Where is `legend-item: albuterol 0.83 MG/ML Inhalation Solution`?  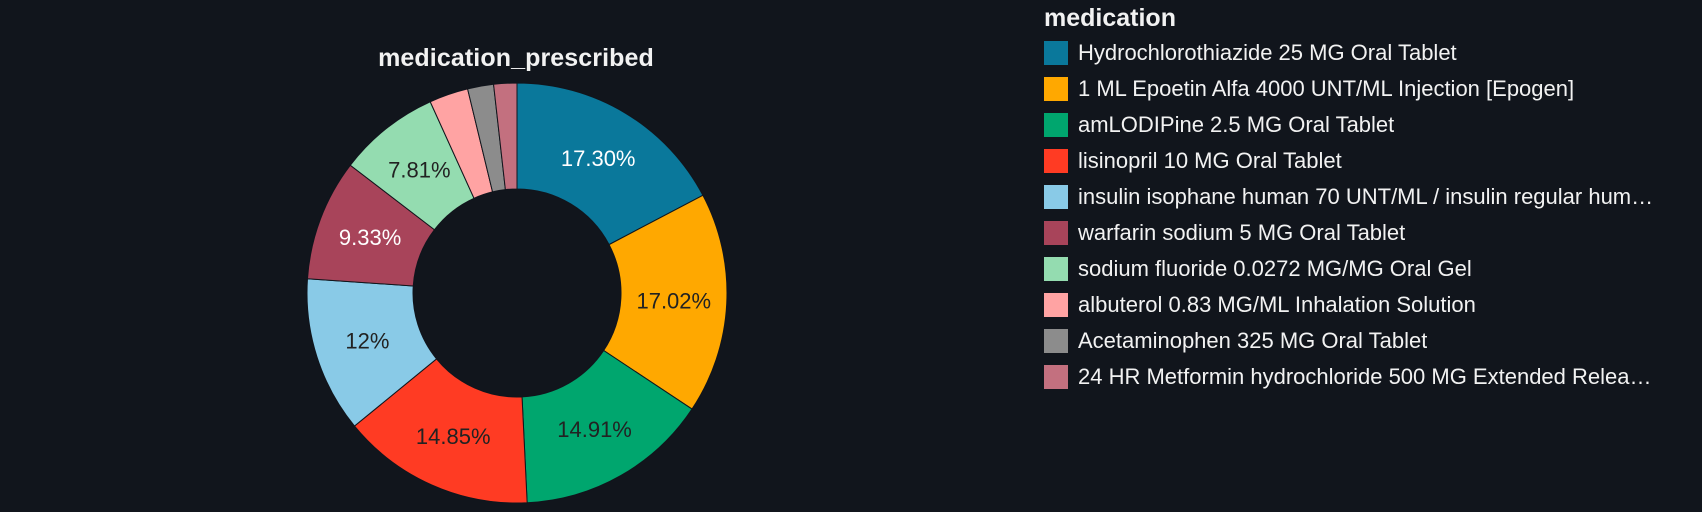 legend-item: albuterol 0.83 MG/ML Inhalation Solution is located at coordinates (1371, 305).